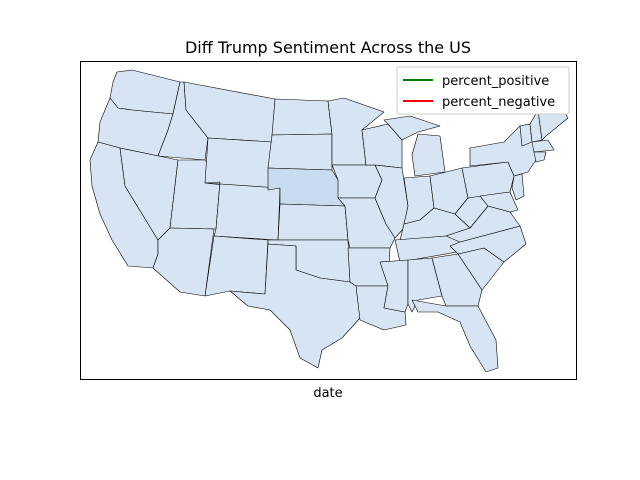 This screenshot has width=640, height=480. I want to click on state-illinois, so click(391, 201).